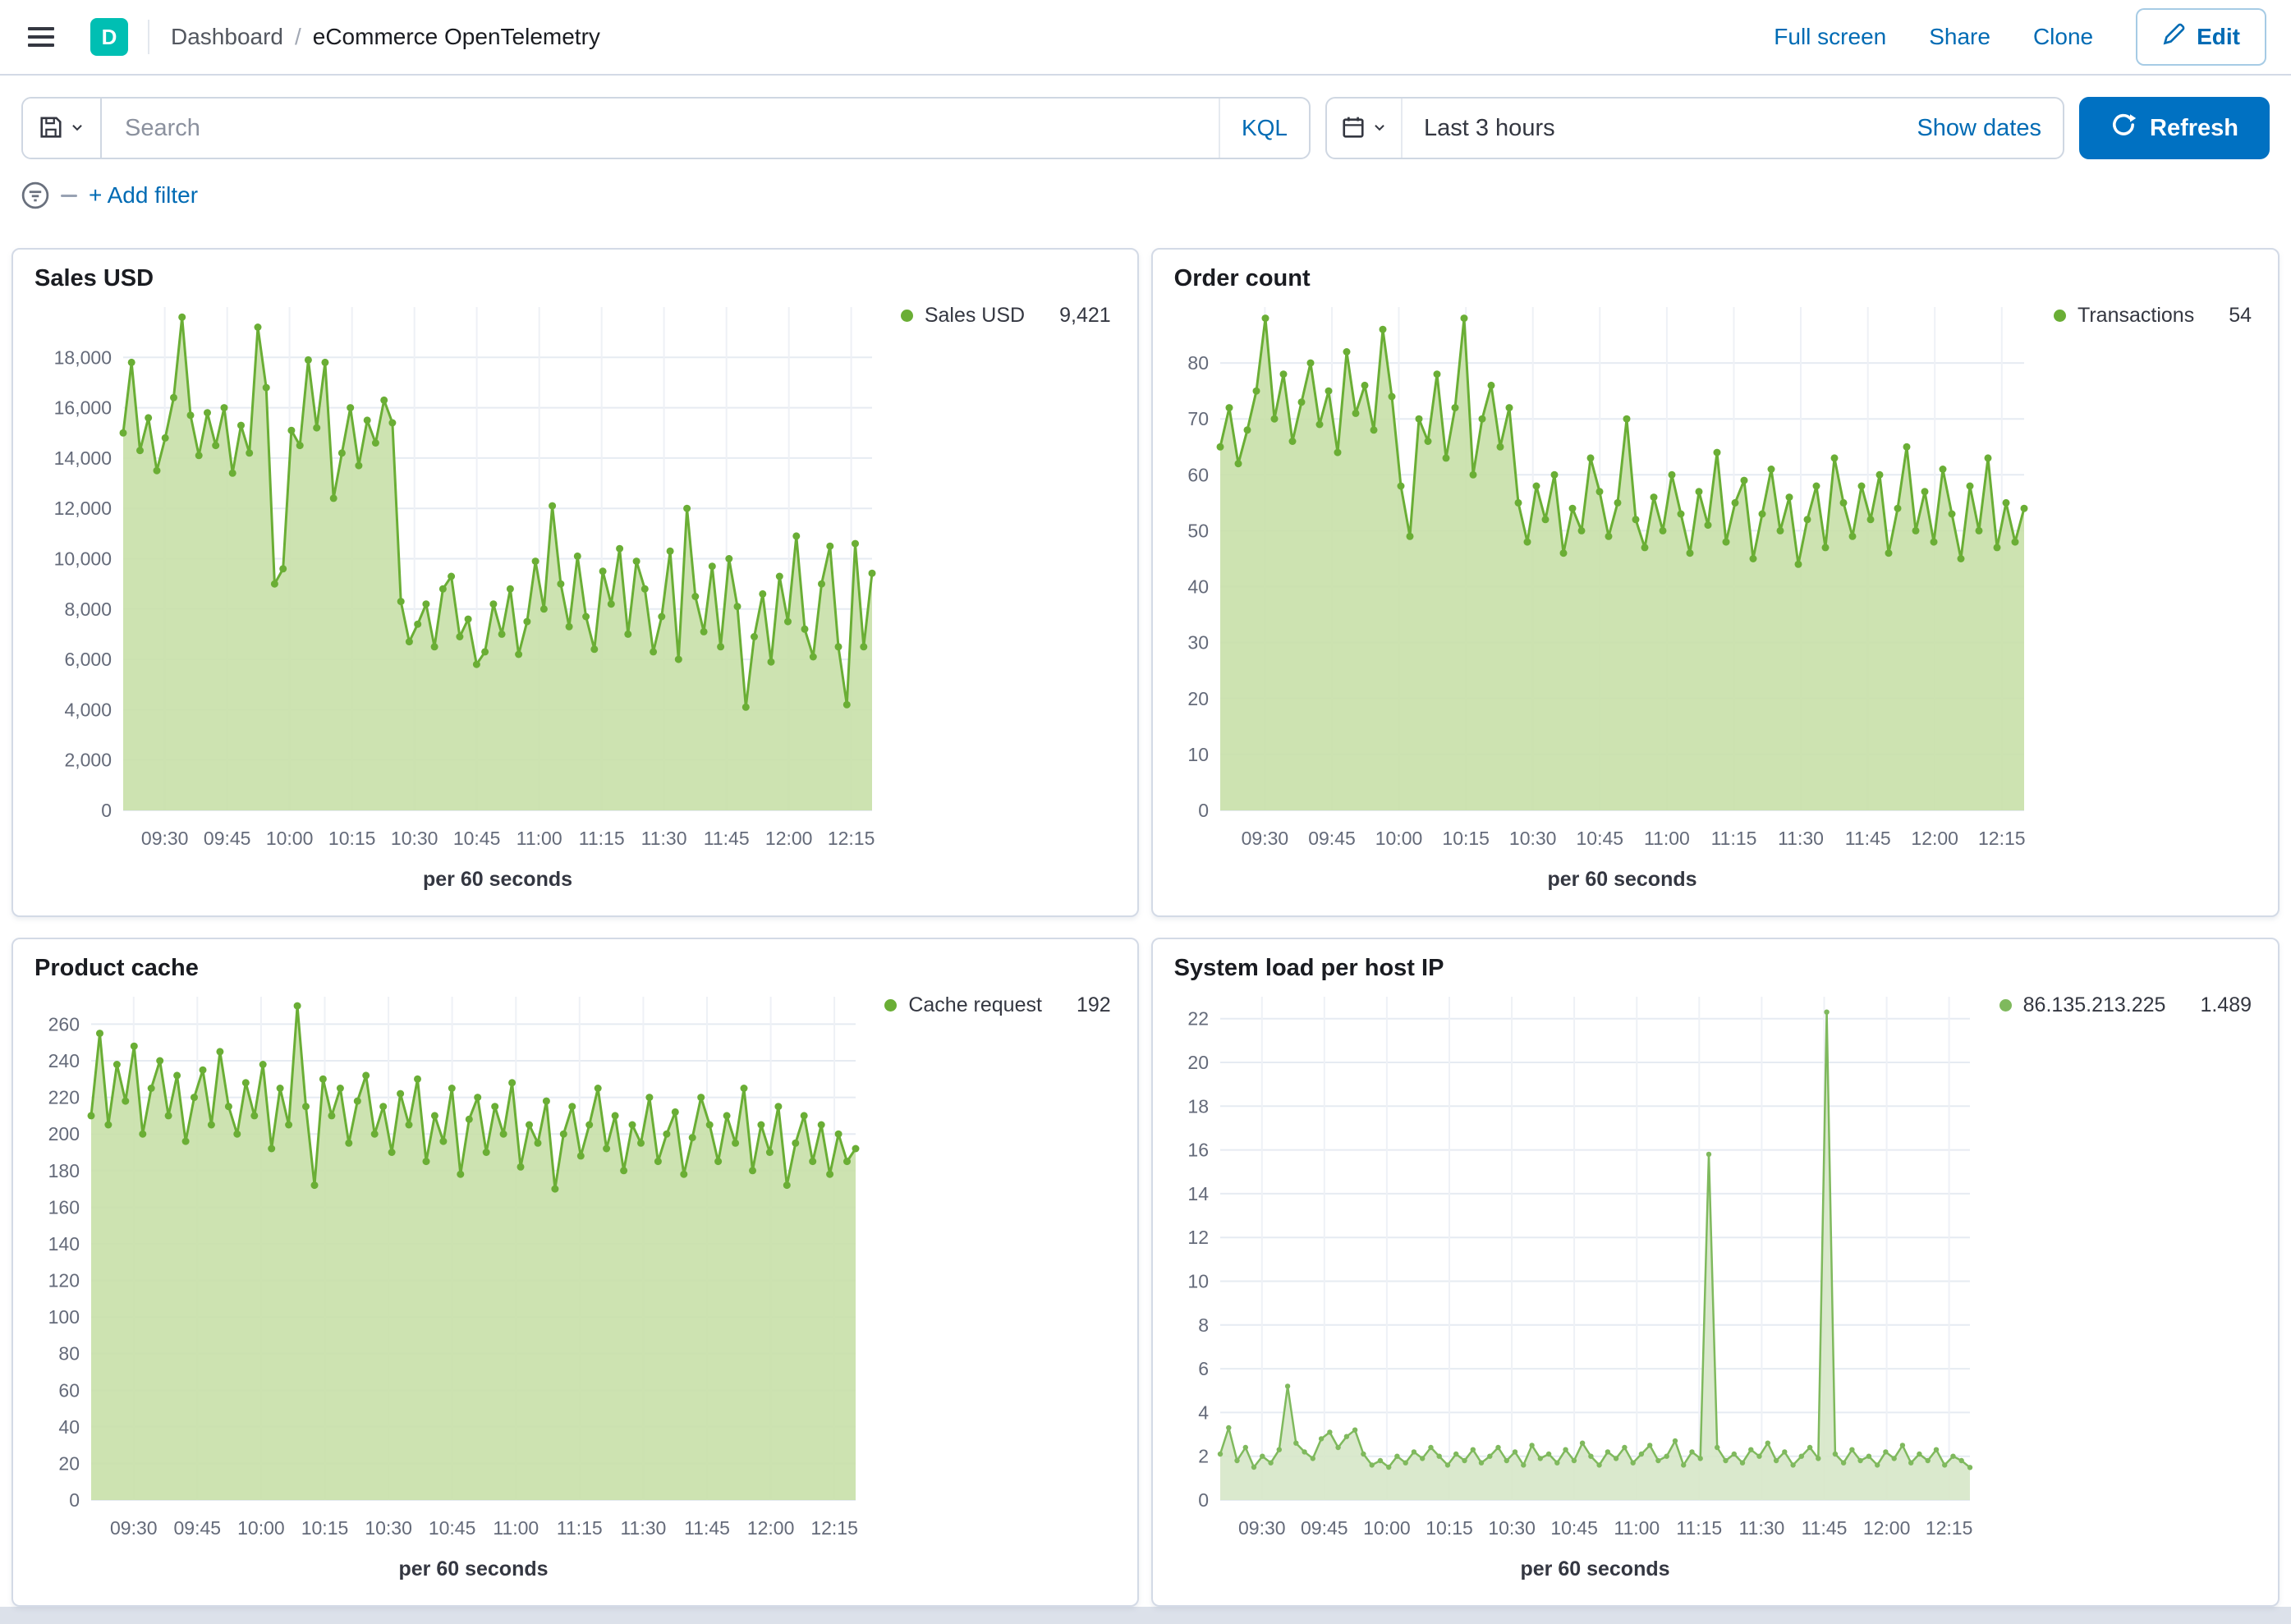 The image size is (2291, 1624). What do you see at coordinates (975, 315) in the screenshot?
I see `legend-label: Sales USD` at bounding box center [975, 315].